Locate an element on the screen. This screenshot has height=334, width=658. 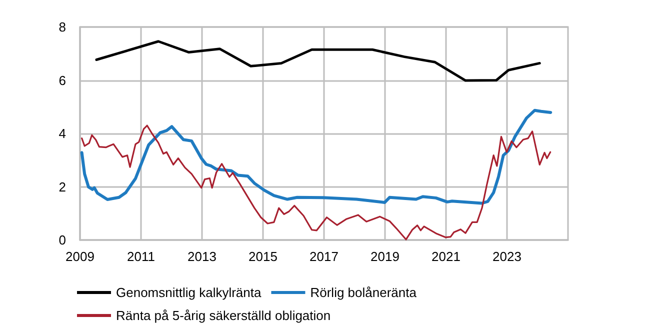
y-tick-label: 8 is located at coordinates (62, 27).